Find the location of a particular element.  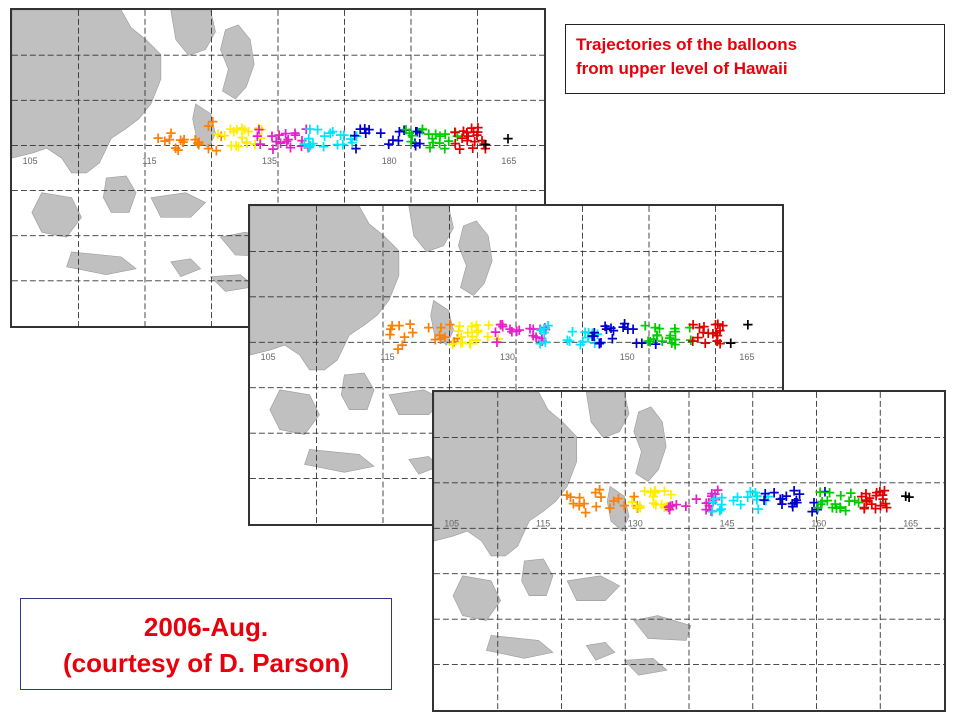

longitude-label: 145 is located at coordinates (727, 523).